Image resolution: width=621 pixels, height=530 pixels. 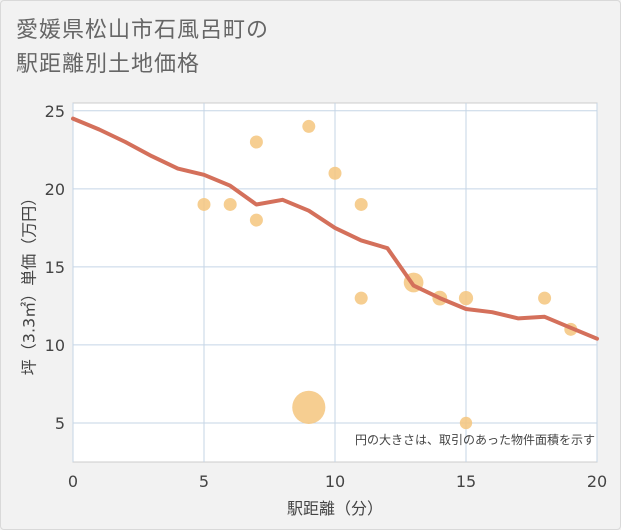 What do you see at coordinates (55, 345) in the screenshot?
I see `y-tick-label: 10` at bounding box center [55, 345].